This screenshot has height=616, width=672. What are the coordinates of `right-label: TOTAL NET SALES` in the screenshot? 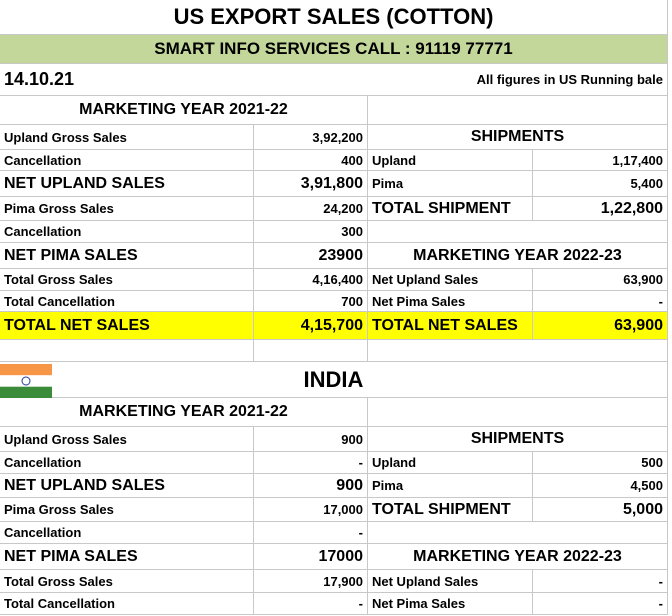 It's located at (450, 326).